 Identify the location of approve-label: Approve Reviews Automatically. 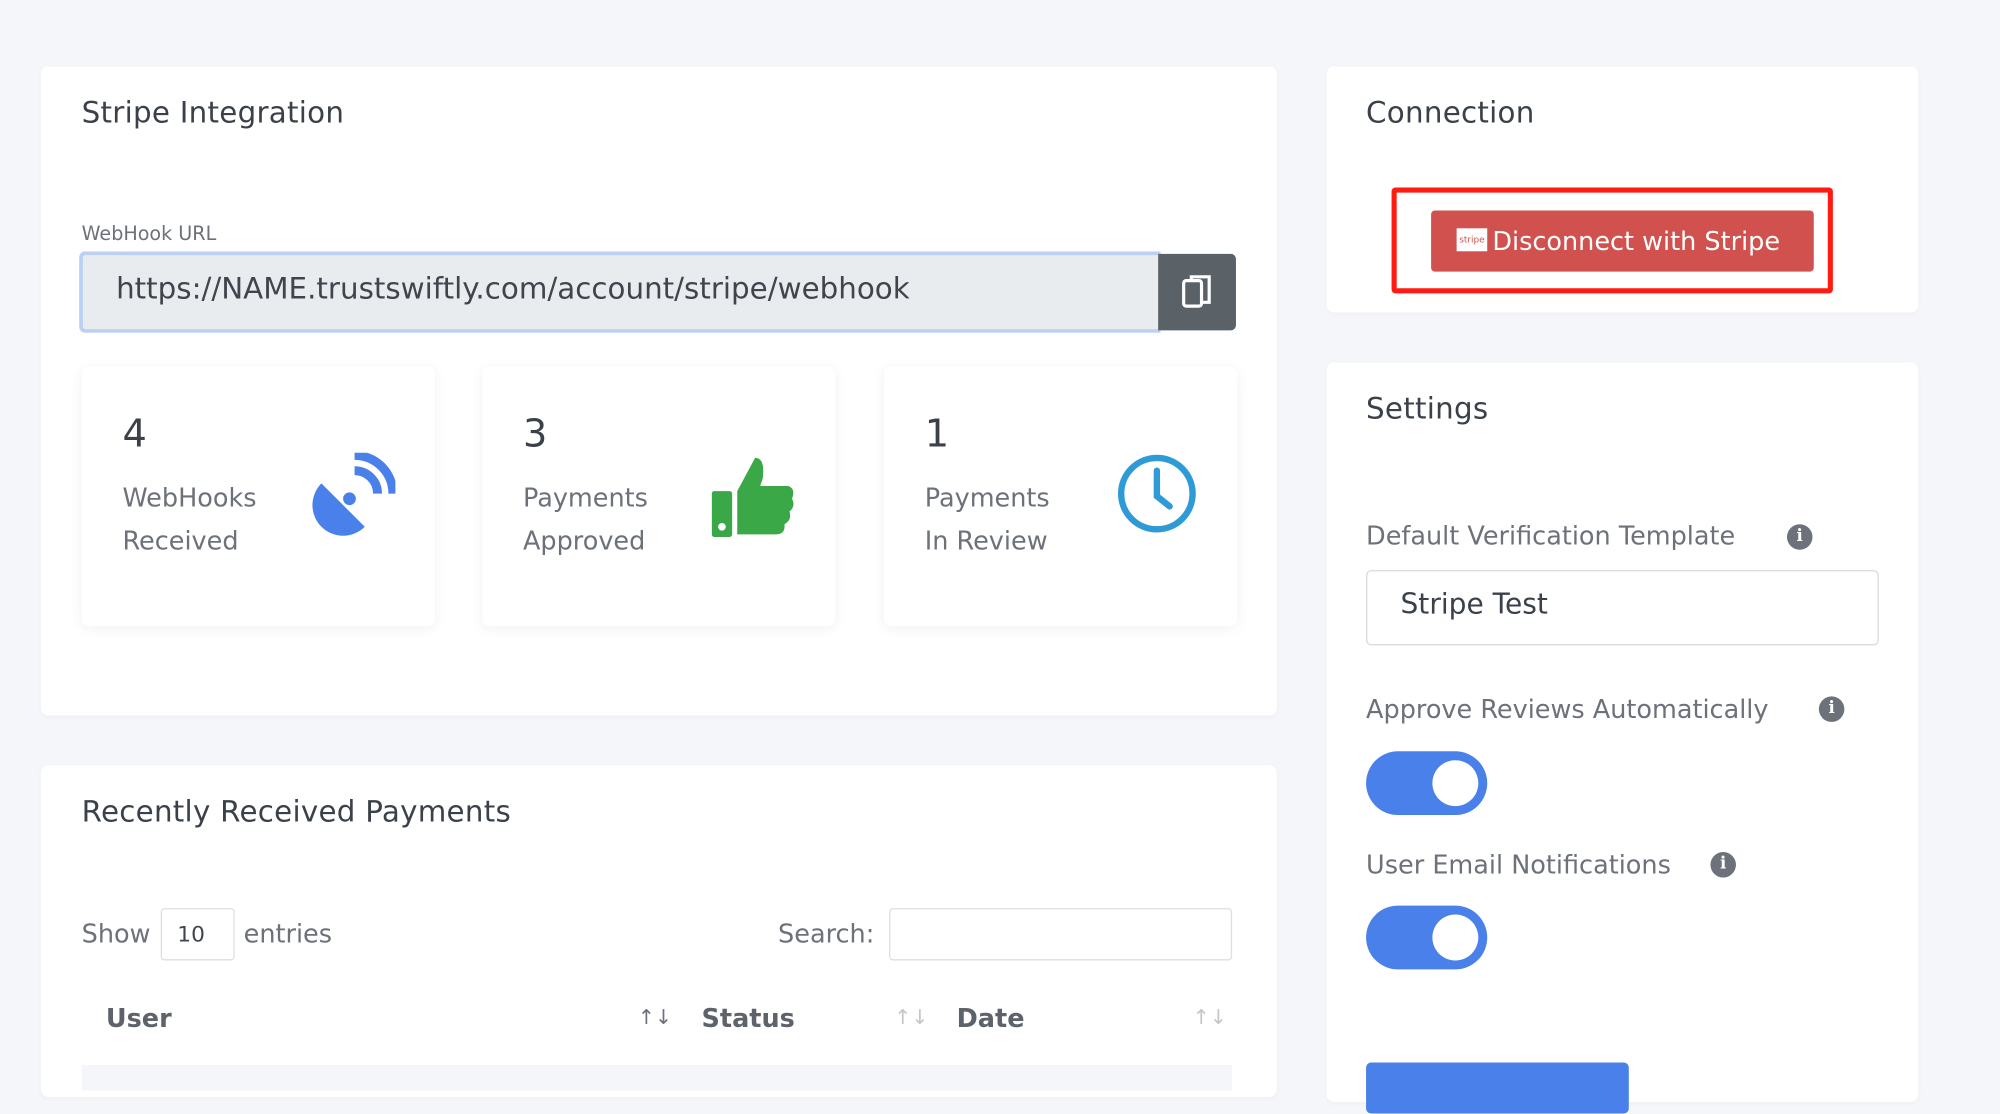
(1567, 709).